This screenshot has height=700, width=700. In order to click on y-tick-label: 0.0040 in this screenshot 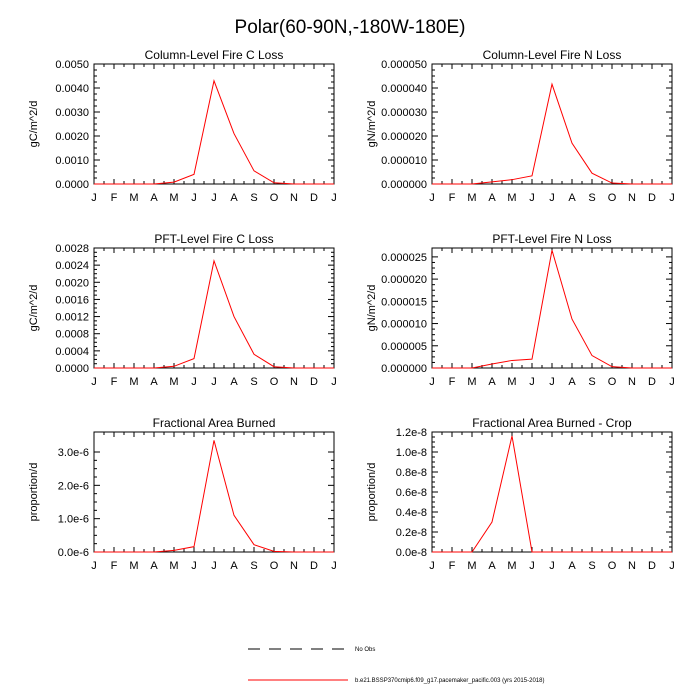, I will do `click(72, 89)`.